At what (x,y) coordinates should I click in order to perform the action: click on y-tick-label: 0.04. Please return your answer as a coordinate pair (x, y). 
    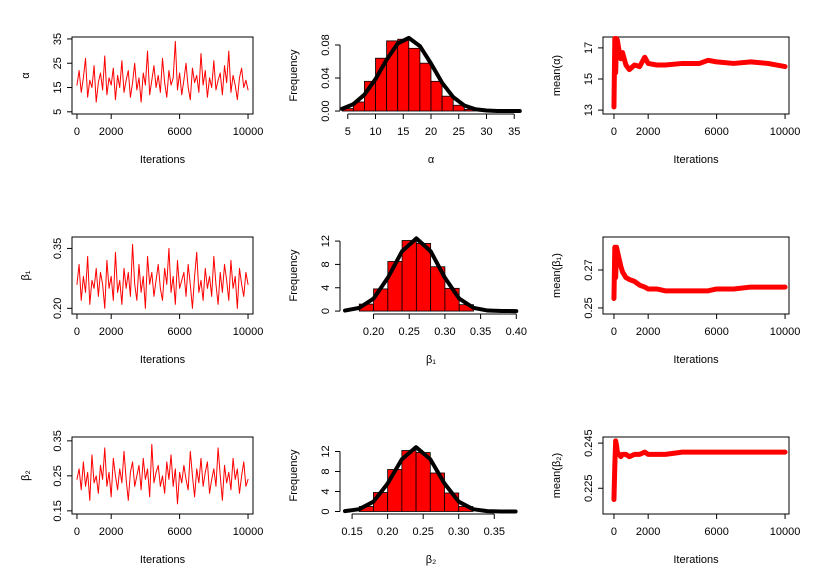
    Looking at the image, I should click on (326, 77).